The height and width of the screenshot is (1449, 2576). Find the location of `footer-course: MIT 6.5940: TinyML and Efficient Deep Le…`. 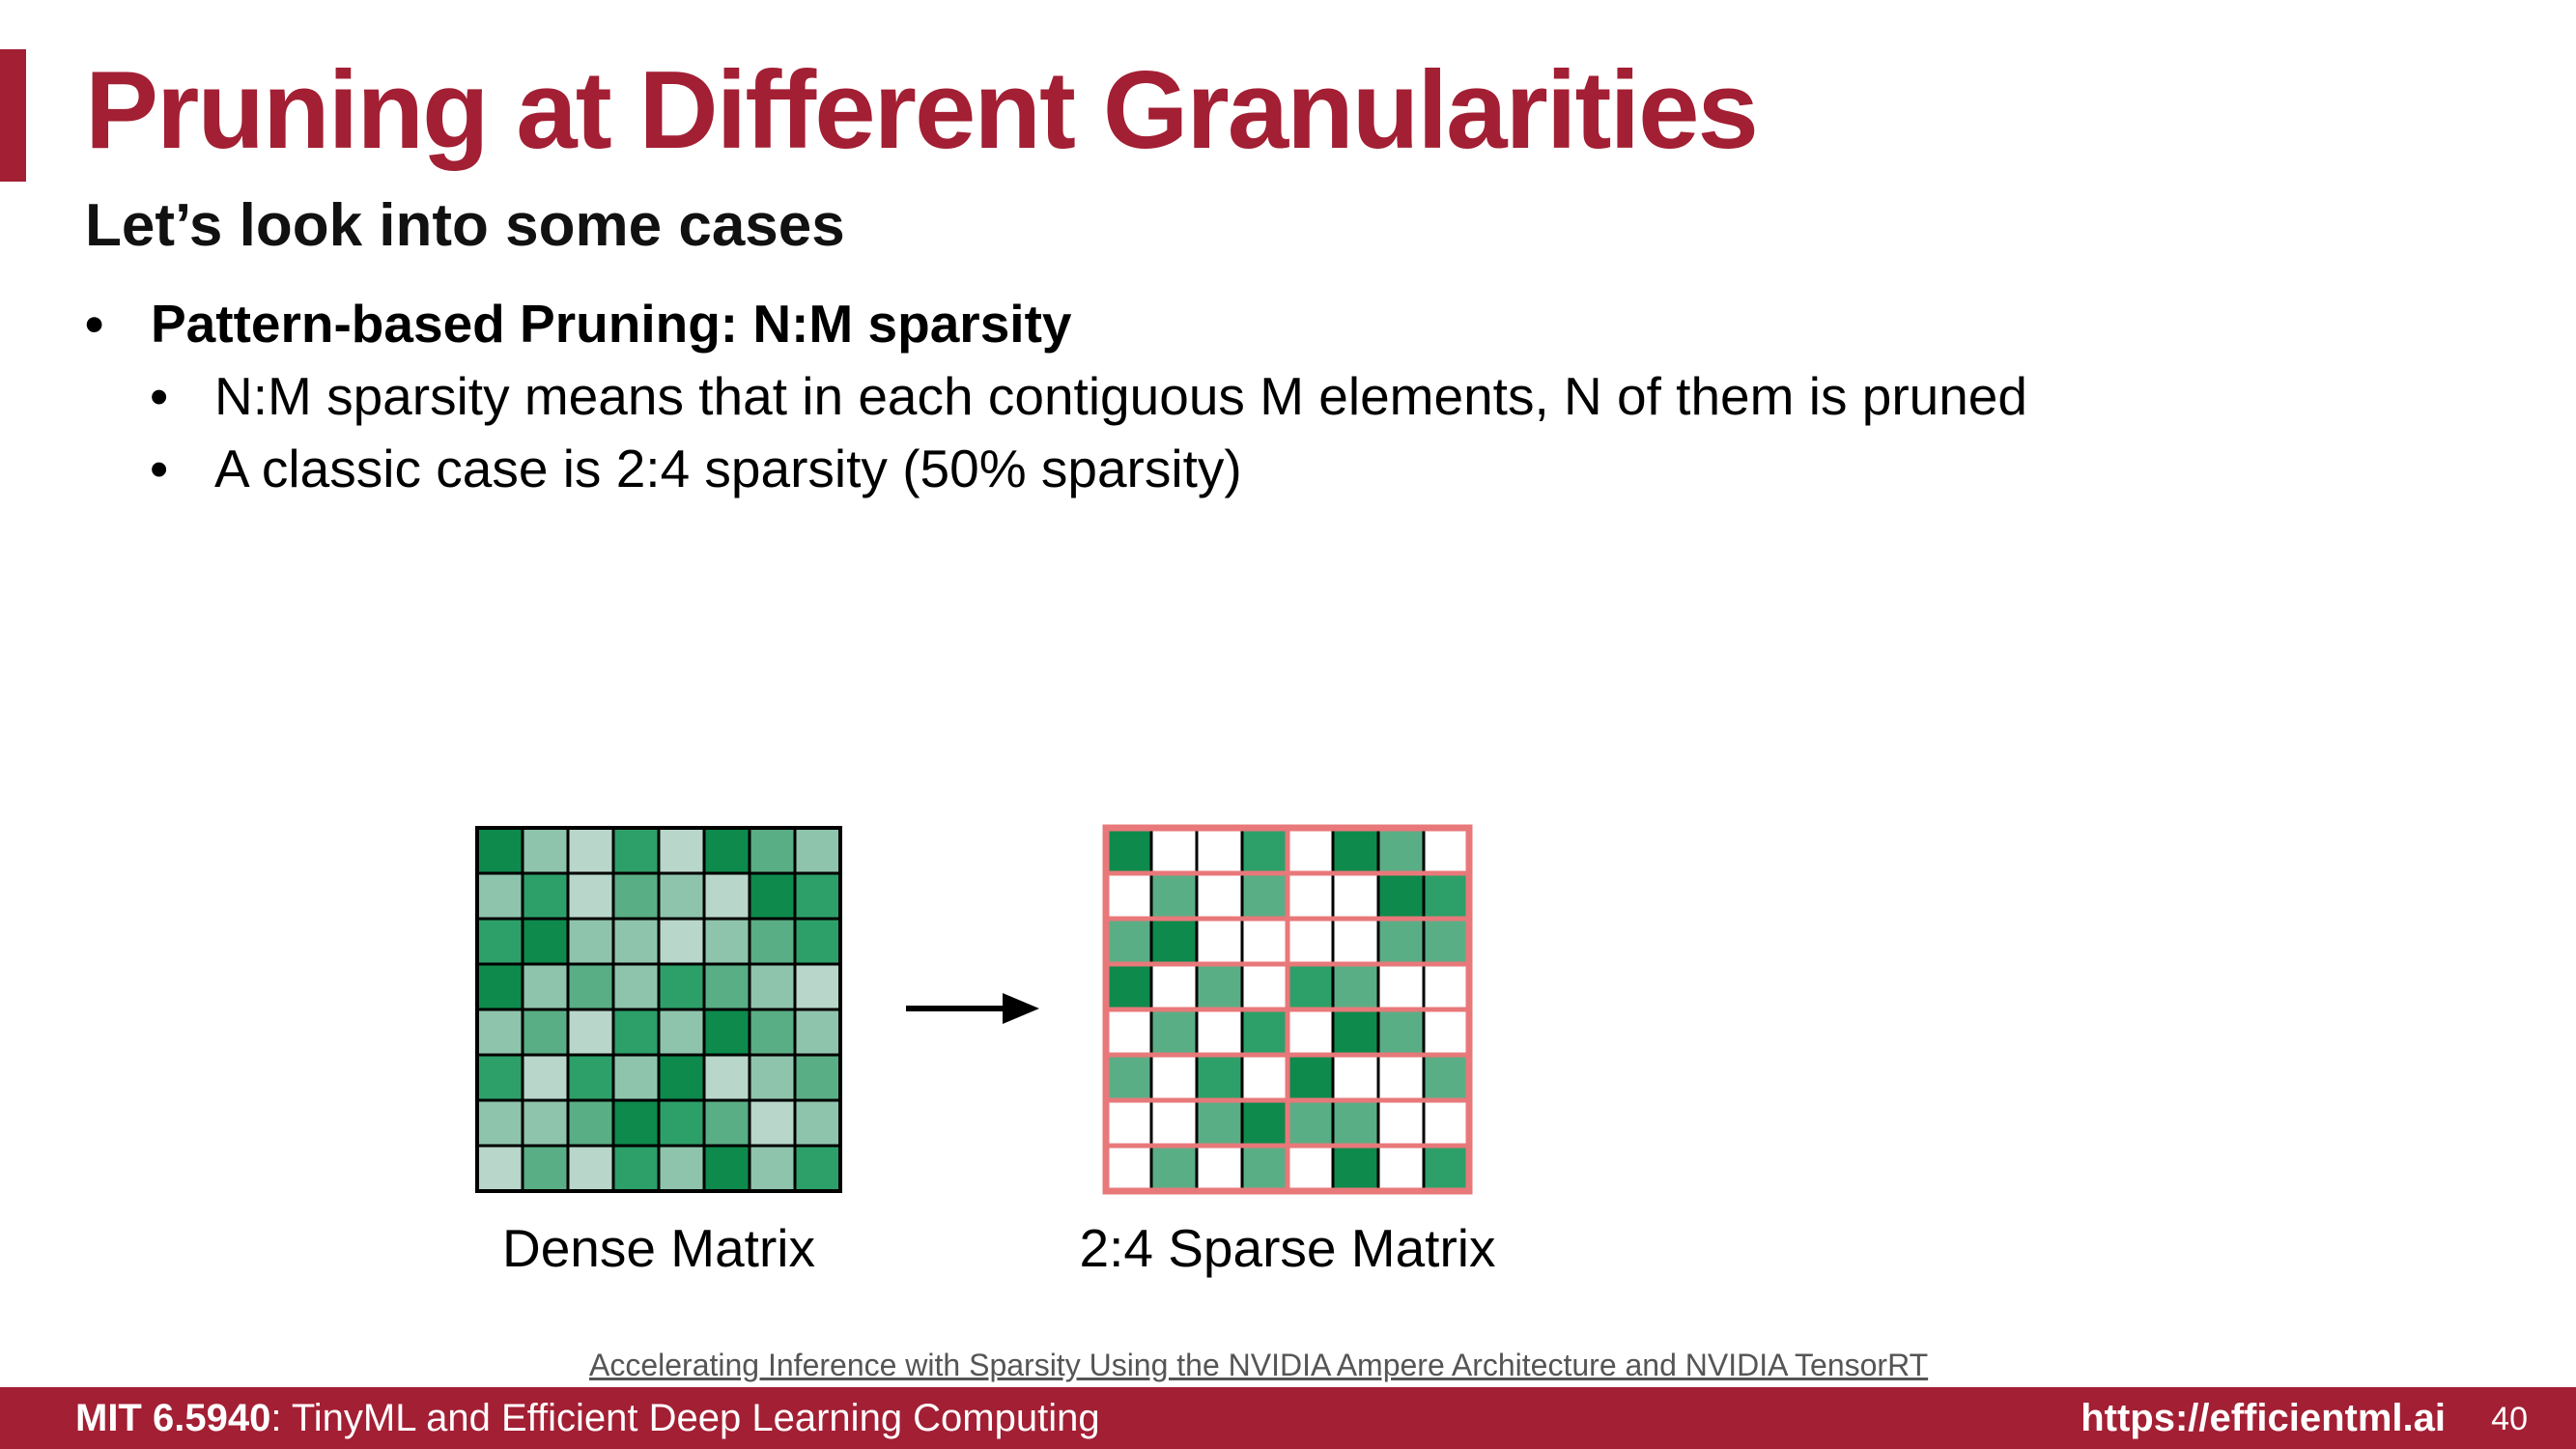

footer-course: MIT 6.5940: TinyML and Efficient Deep Le… is located at coordinates (587, 1418).